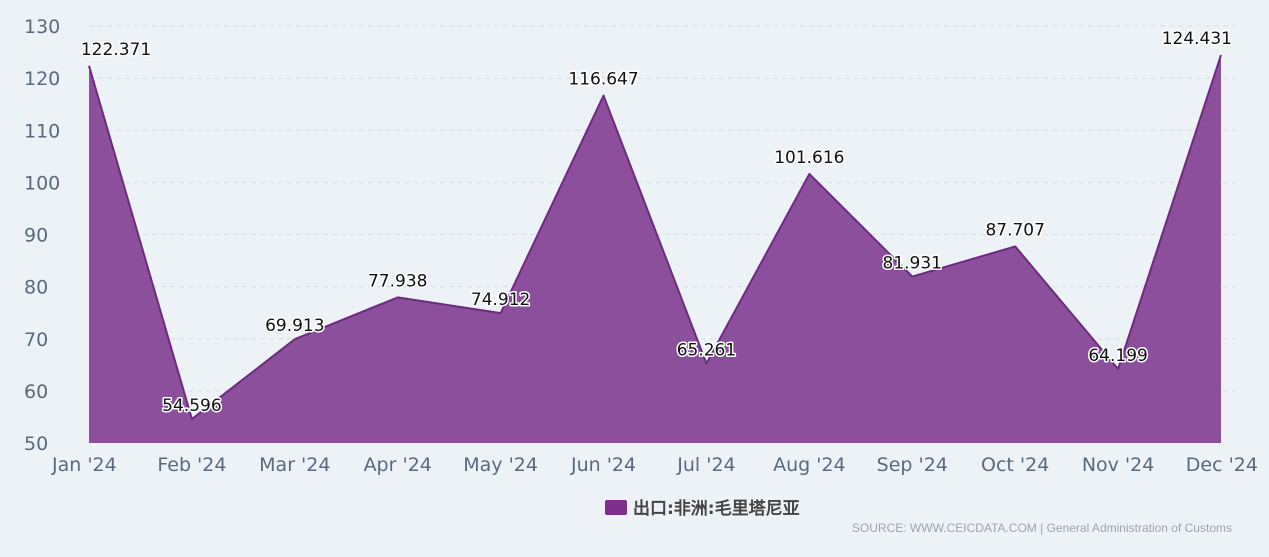  I want to click on data-label: 65.261, so click(706, 350).